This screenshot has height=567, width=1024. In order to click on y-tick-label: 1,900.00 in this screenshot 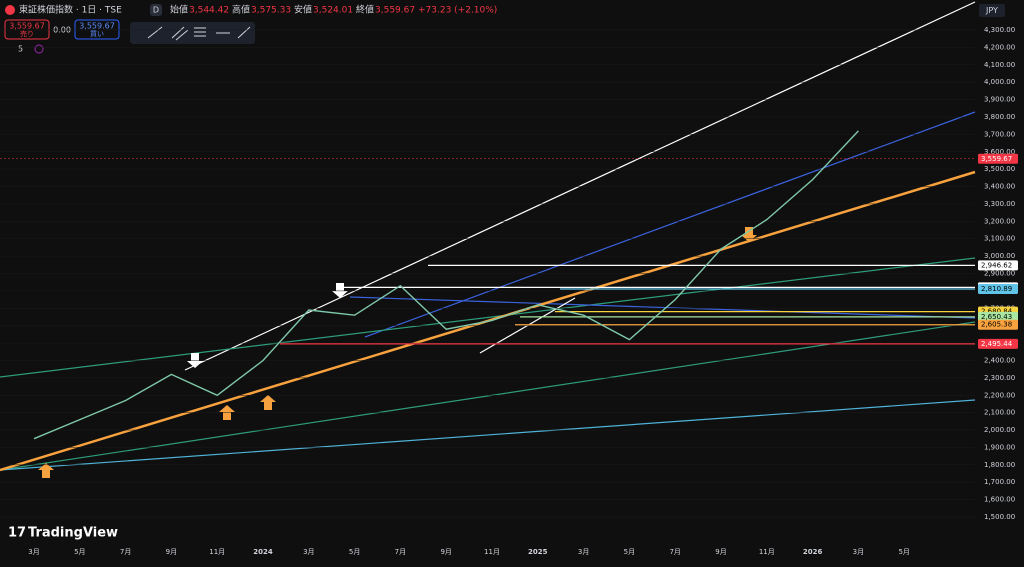, I will do `click(999, 447)`.